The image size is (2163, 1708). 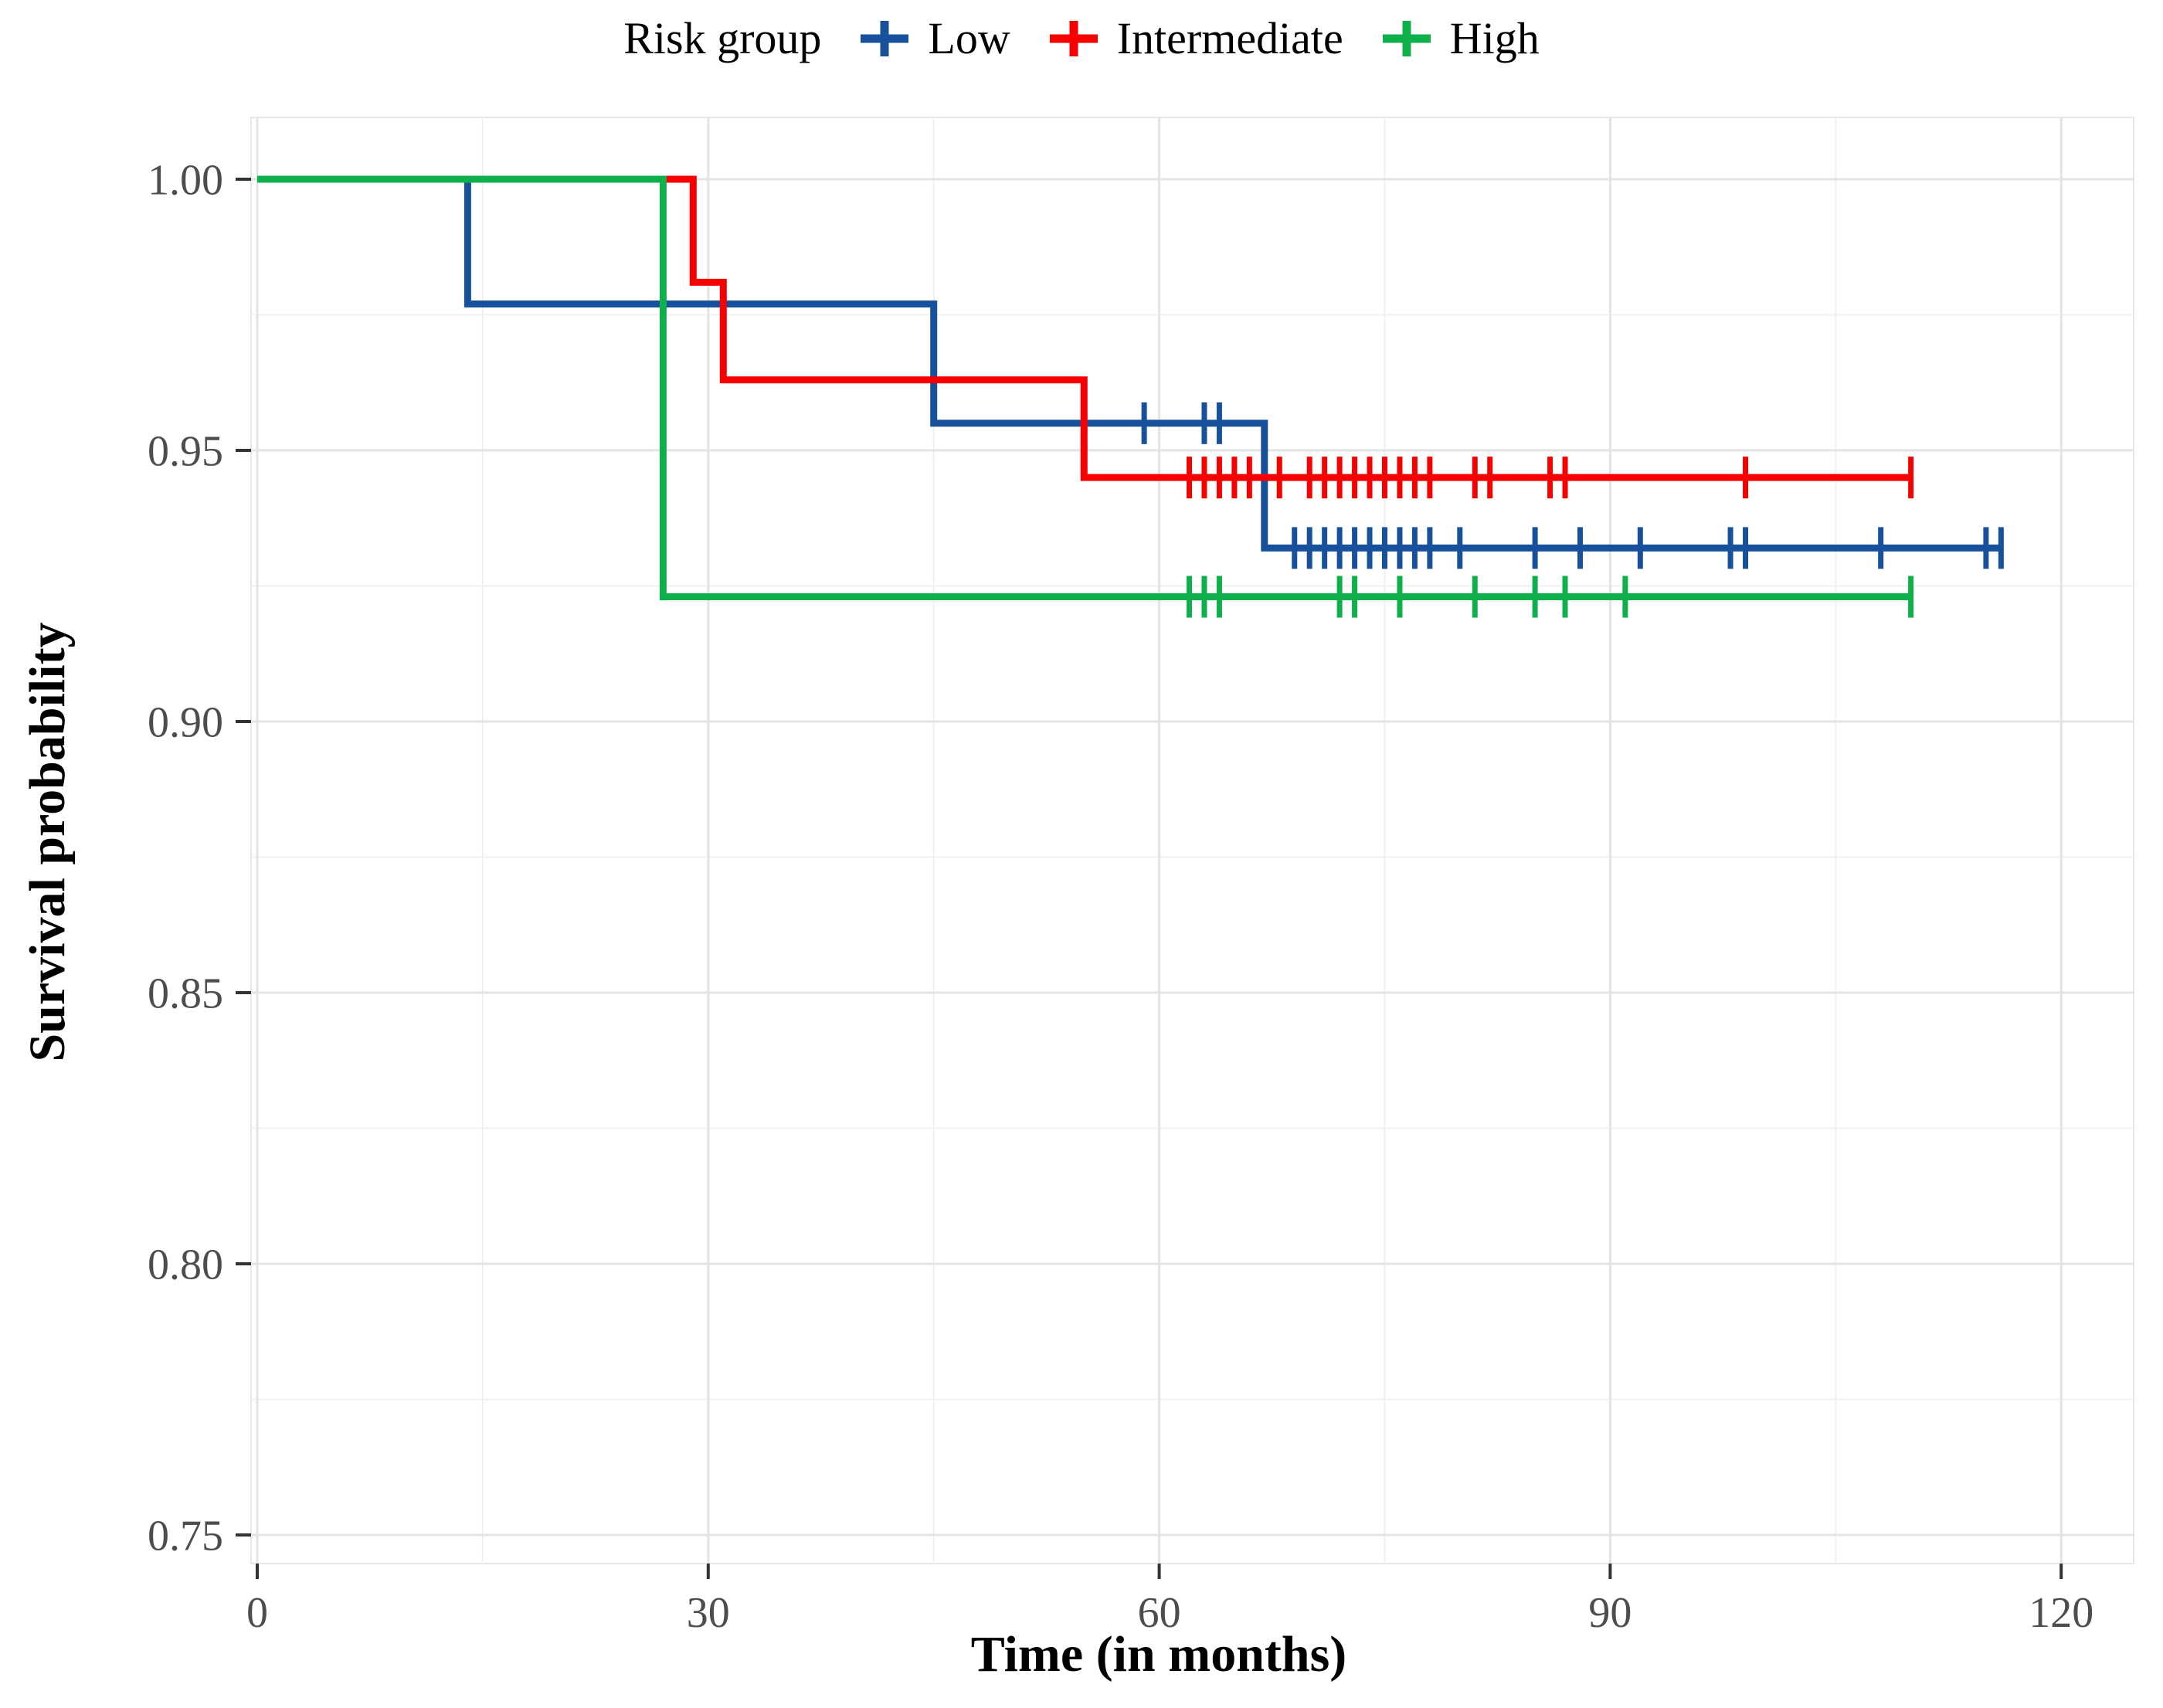 I want to click on legend-label-high: High, so click(x=1494, y=38).